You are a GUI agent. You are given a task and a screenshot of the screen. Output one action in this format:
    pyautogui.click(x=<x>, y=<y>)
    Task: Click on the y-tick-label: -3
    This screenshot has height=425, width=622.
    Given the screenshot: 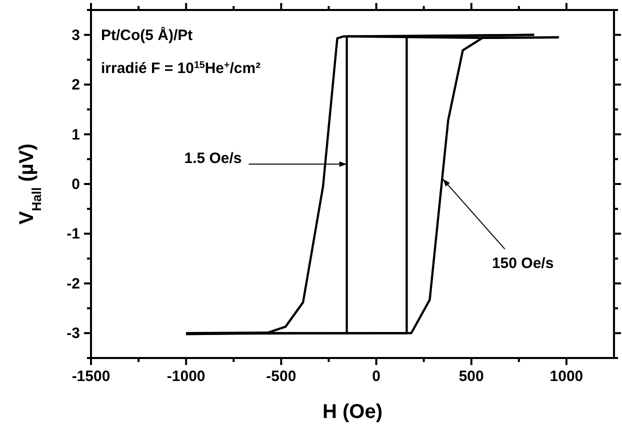 What is the action you would take?
    pyautogui.click(x=73, y=333)
    